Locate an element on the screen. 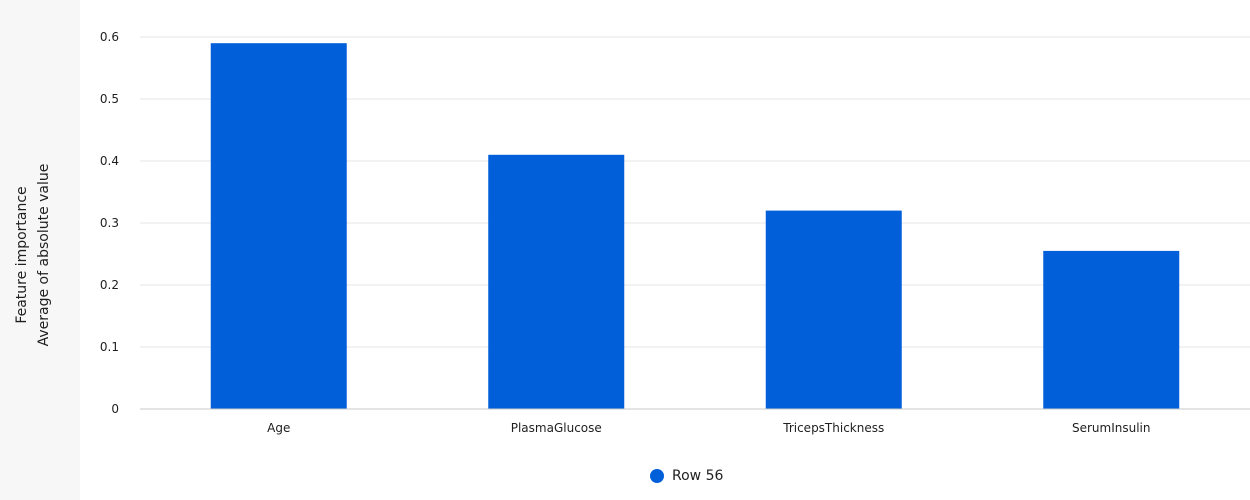  x-tick-label: TricepsThickness is located at coordinates (833, 428).